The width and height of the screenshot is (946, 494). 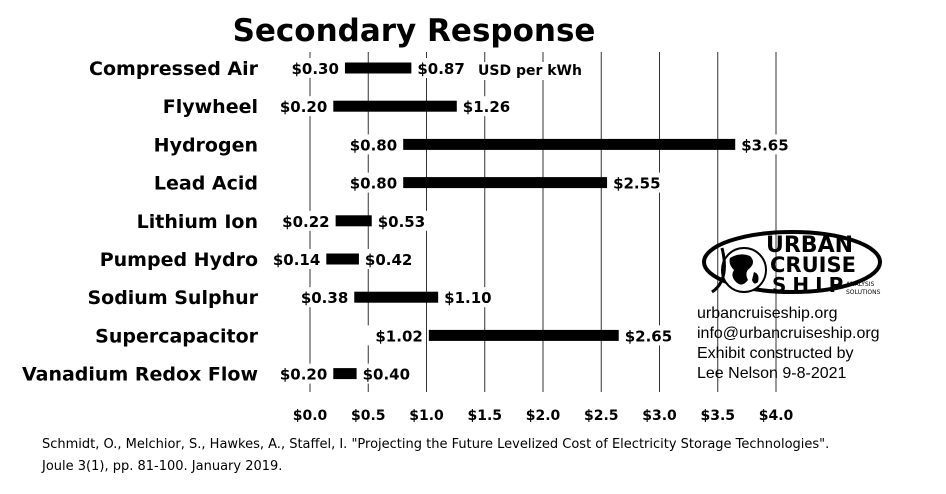 What do you see at coordinates (426, 416) in the screenshot?
I see `x-tick-label: $1.0` at bounding box center [426, 416].